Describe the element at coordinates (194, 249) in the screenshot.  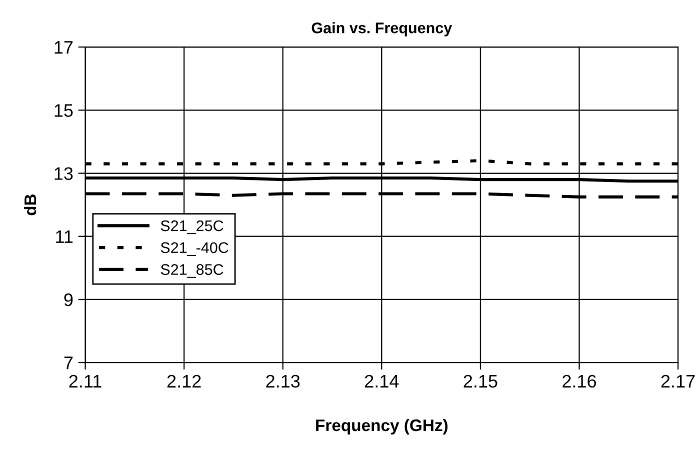
I see `legend-label: S21_-40C` at that location.